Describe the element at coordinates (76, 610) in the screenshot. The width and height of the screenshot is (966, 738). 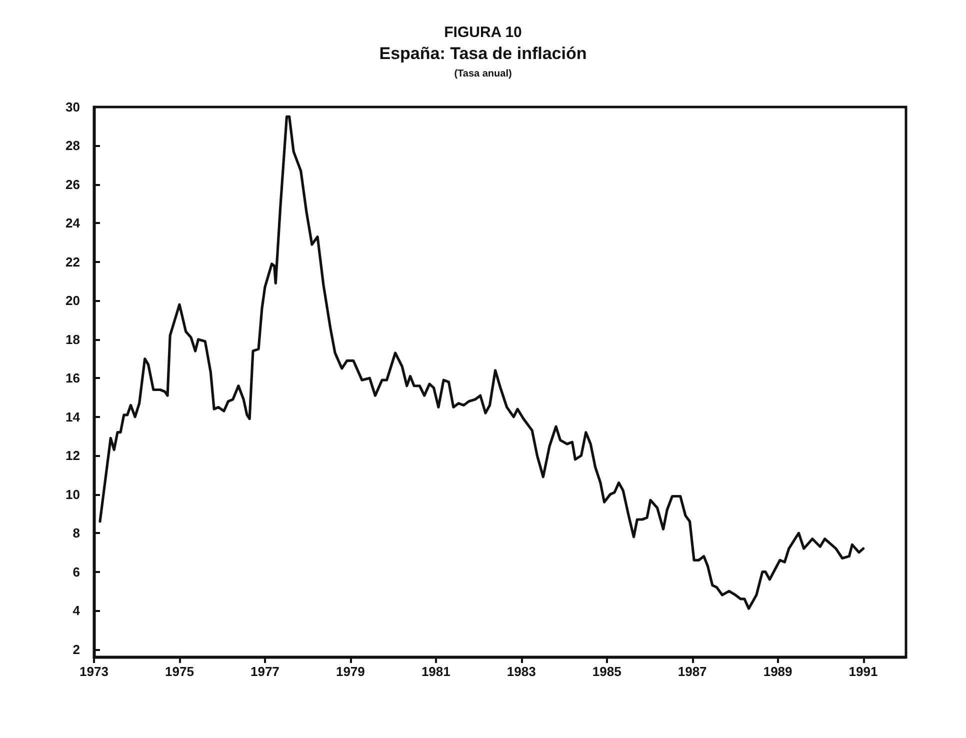
I see `y-tick-label: 4` at that location.